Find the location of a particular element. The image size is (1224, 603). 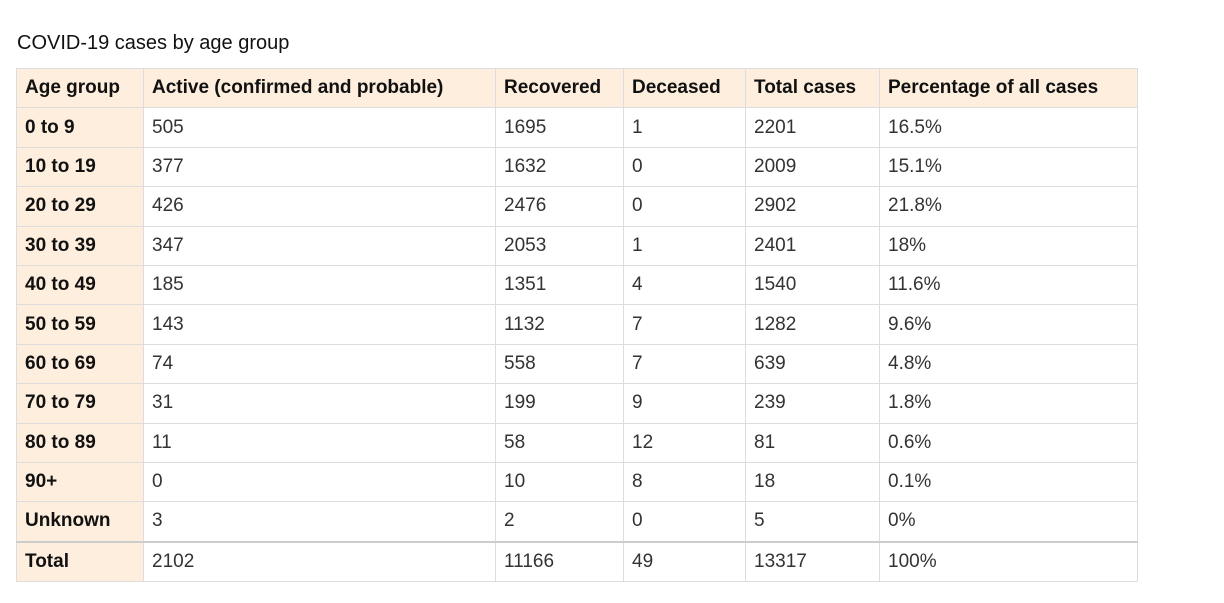

table-cell: 5 is located at coordinates (812, 522).